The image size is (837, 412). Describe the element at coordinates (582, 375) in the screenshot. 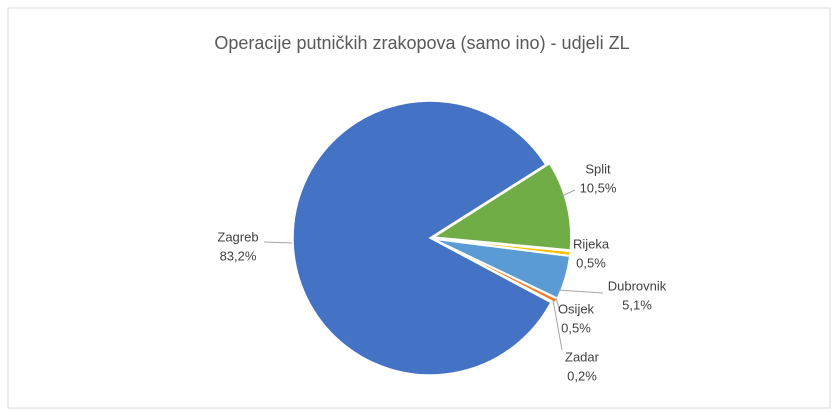

I see `slice-value: 0,2%` at that location.